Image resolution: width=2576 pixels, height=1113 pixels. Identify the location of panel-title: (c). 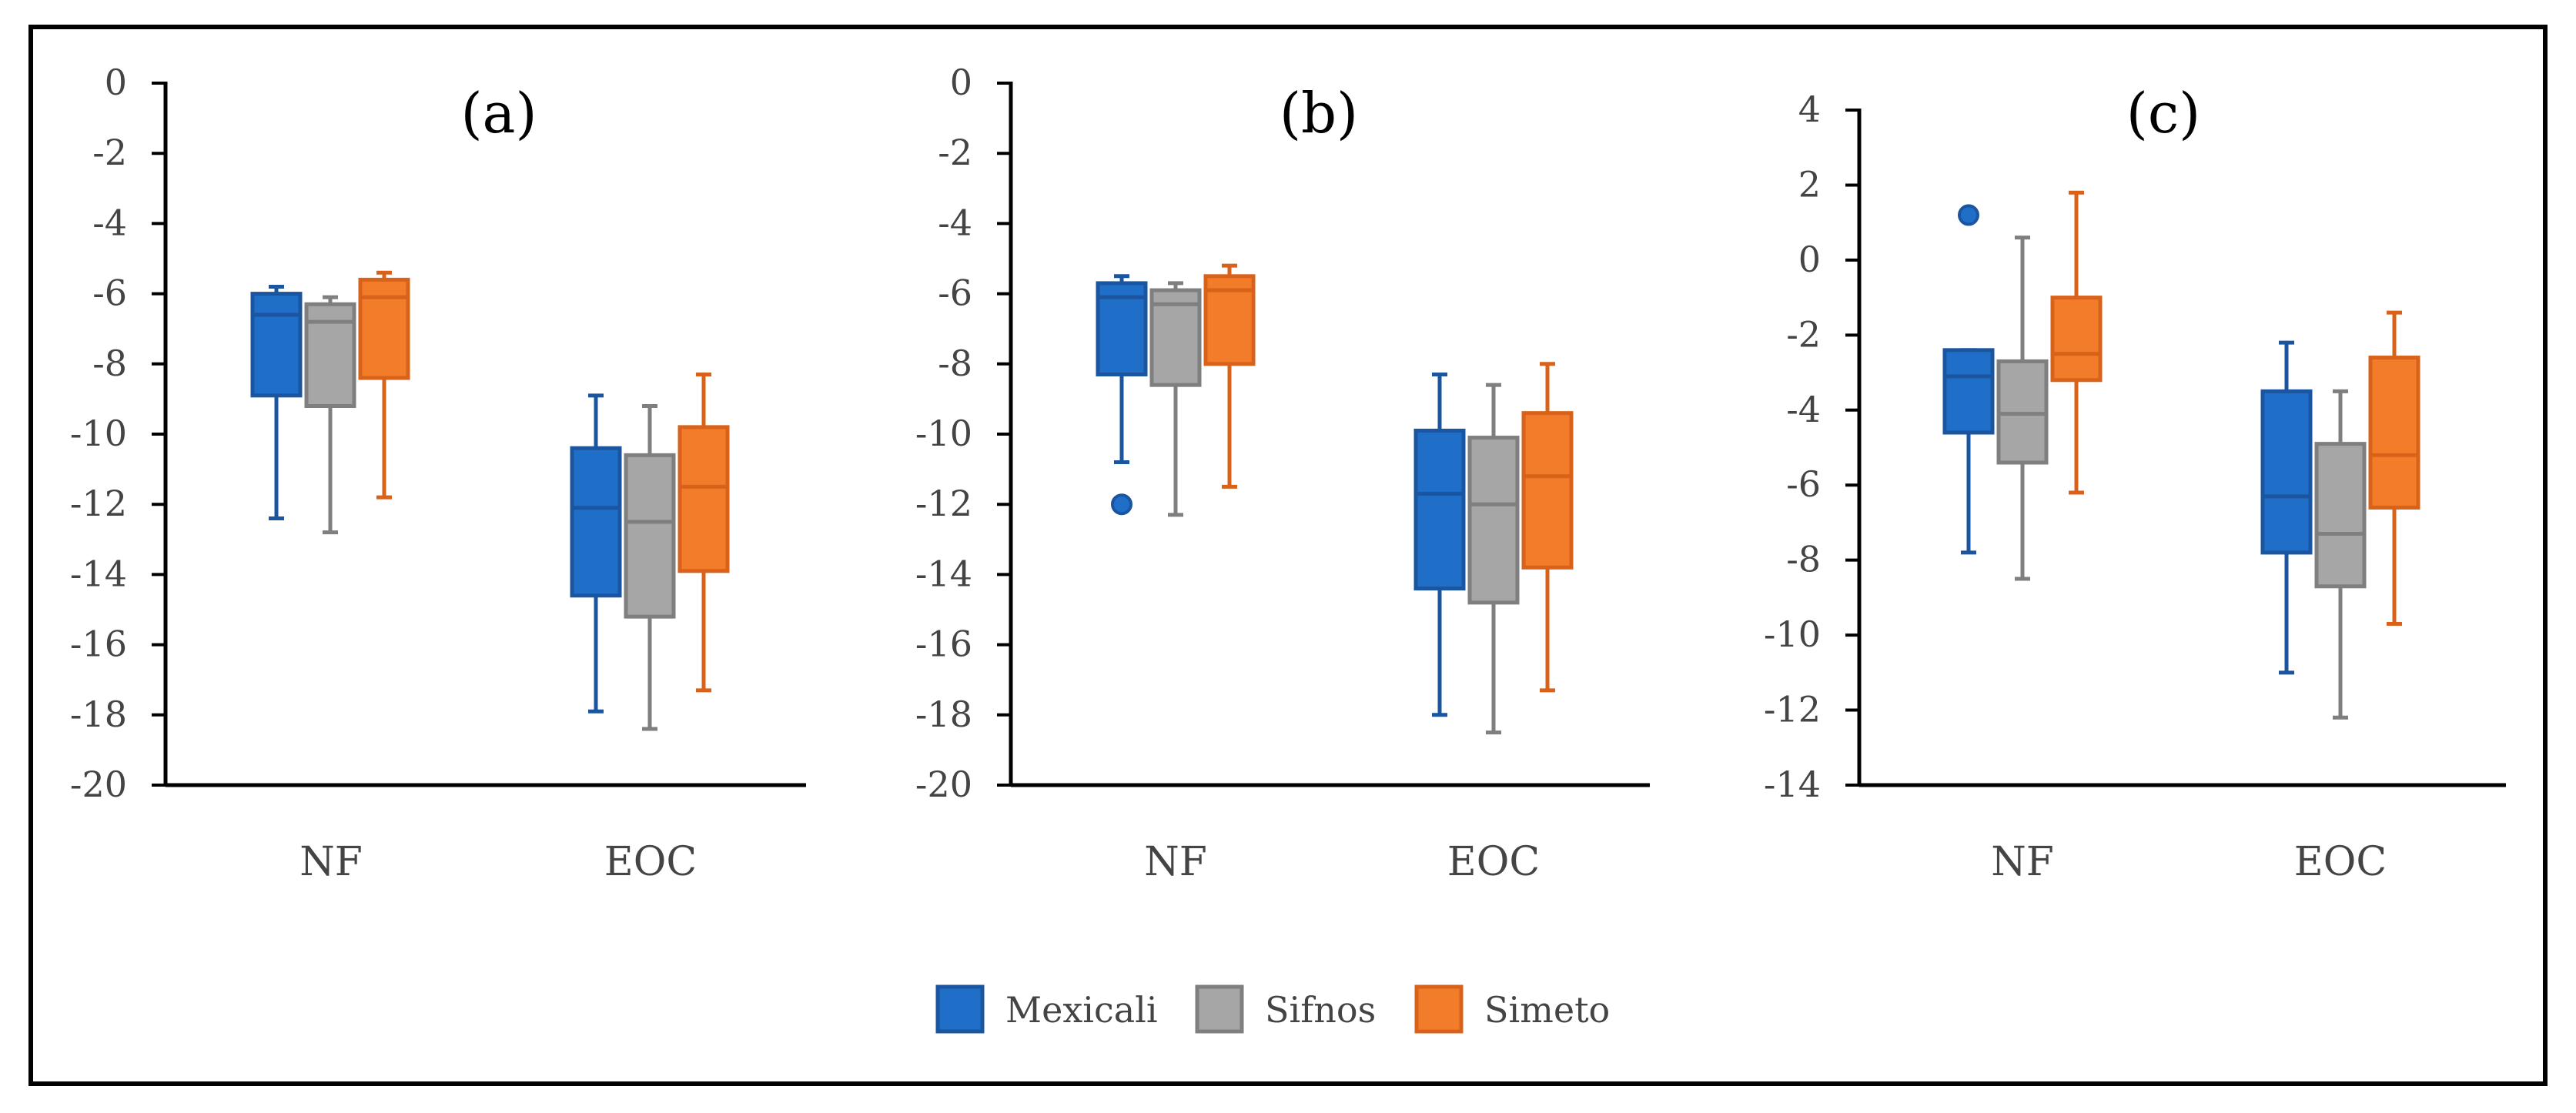
(2163, 113).